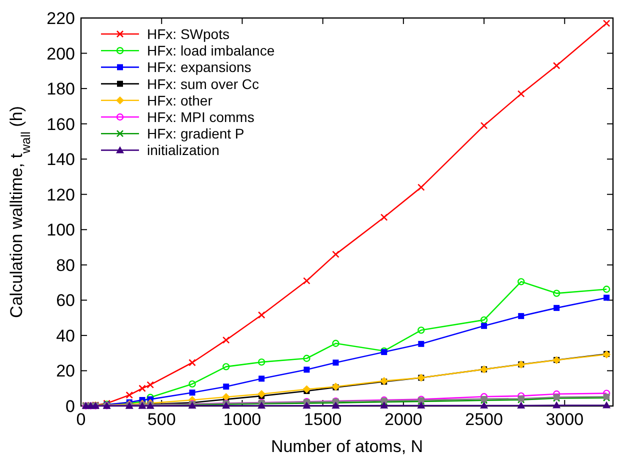  Describe the element at coordinates (200, 117) in the screenshot. I see `legend-label: HFx: MPI comms` at that location.